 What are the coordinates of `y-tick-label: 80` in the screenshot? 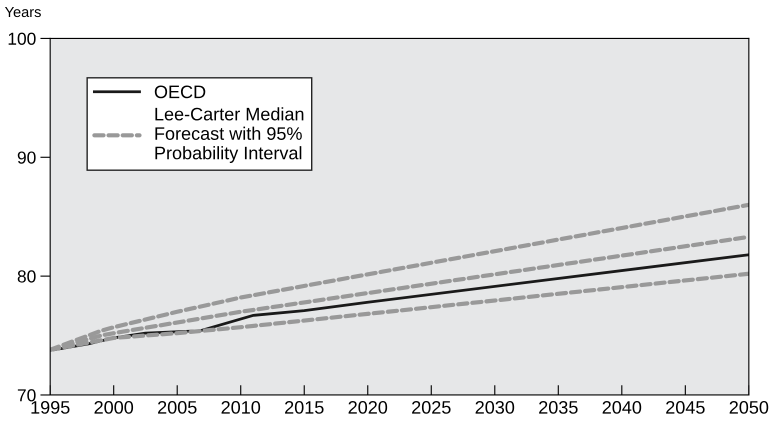 It's located at (27, 276).